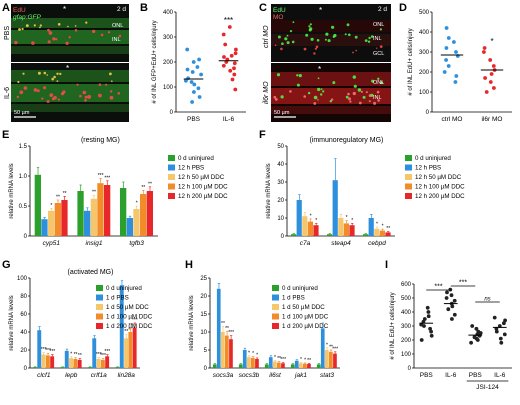 The width and height of the screenshot is (520, 405). I want to click on y-tick-label: 40, so click(280, 165).